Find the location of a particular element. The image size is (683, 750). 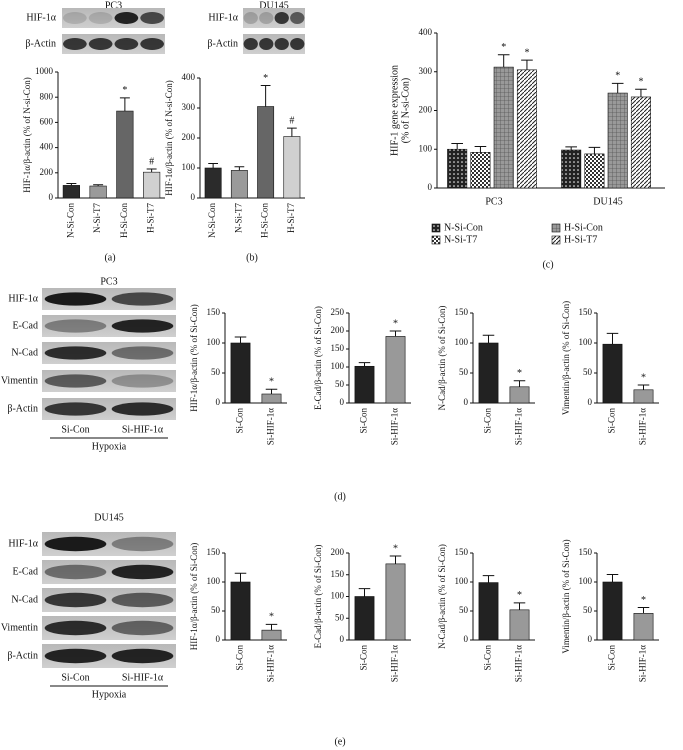

y-axis-label: (% of N-si-Con) is located at coordinates (405, 111).